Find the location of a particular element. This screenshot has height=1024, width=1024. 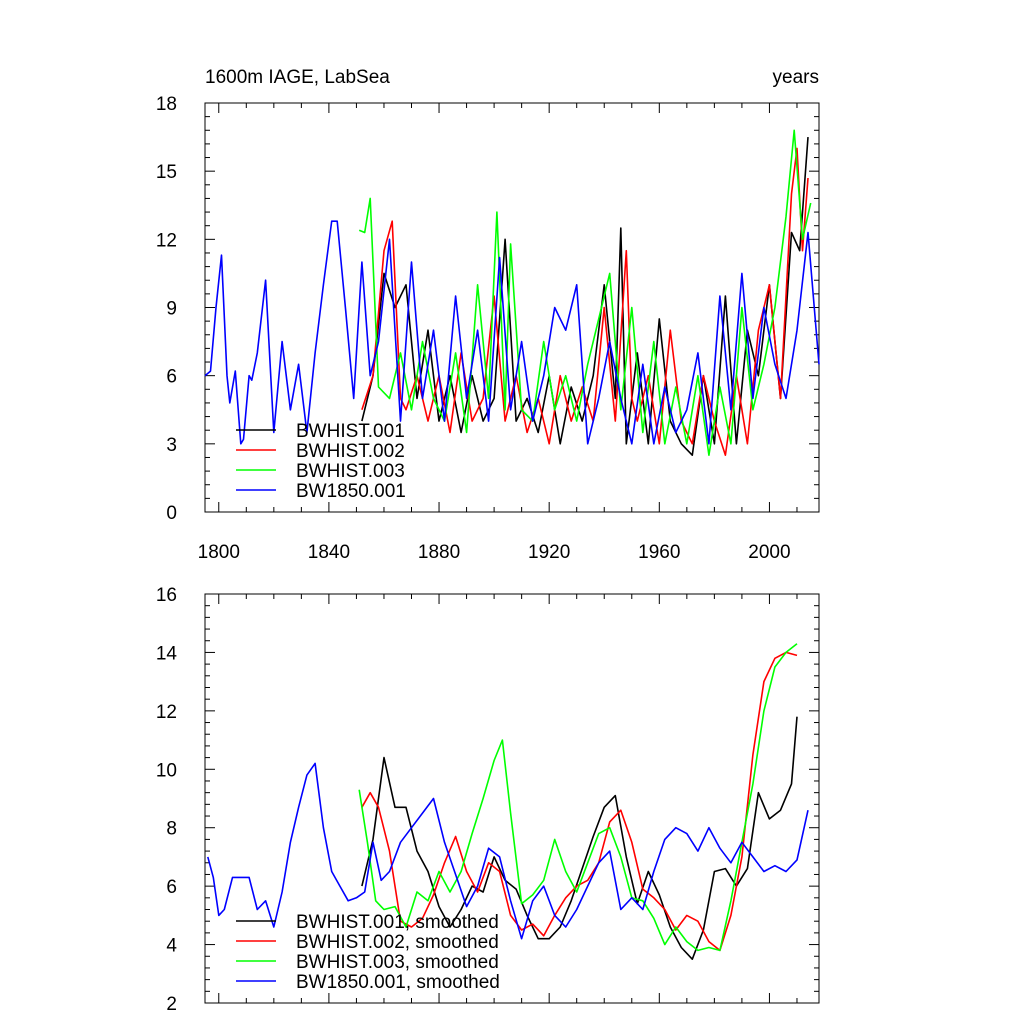

y-tick-label: 3 is located at coordinates (171, 445).